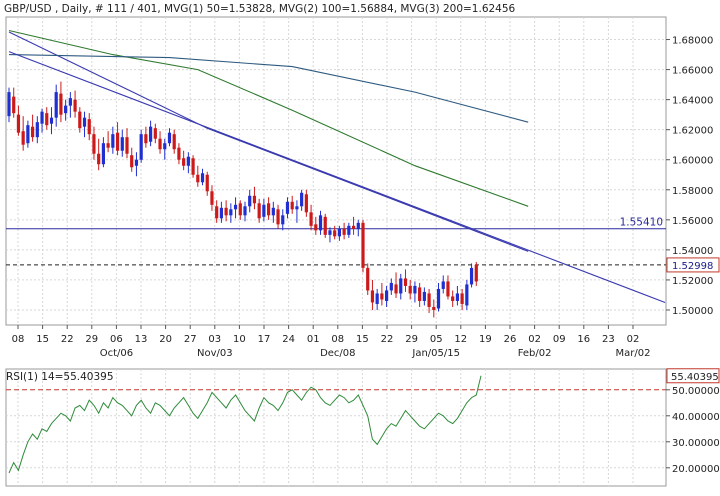  I want to click on x-month-label: Nov/03, so click(215, 353).